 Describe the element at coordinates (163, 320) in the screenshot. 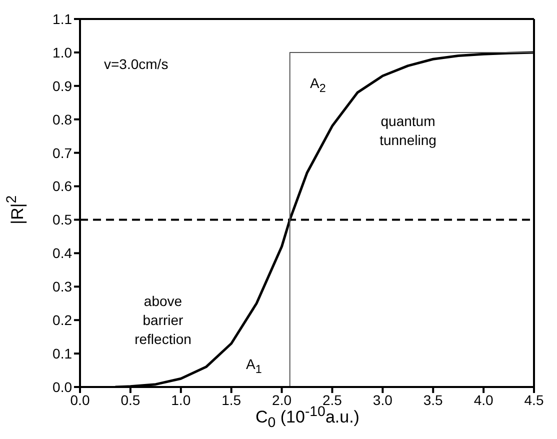

I see `annotation: above barrier reflection` at that location.